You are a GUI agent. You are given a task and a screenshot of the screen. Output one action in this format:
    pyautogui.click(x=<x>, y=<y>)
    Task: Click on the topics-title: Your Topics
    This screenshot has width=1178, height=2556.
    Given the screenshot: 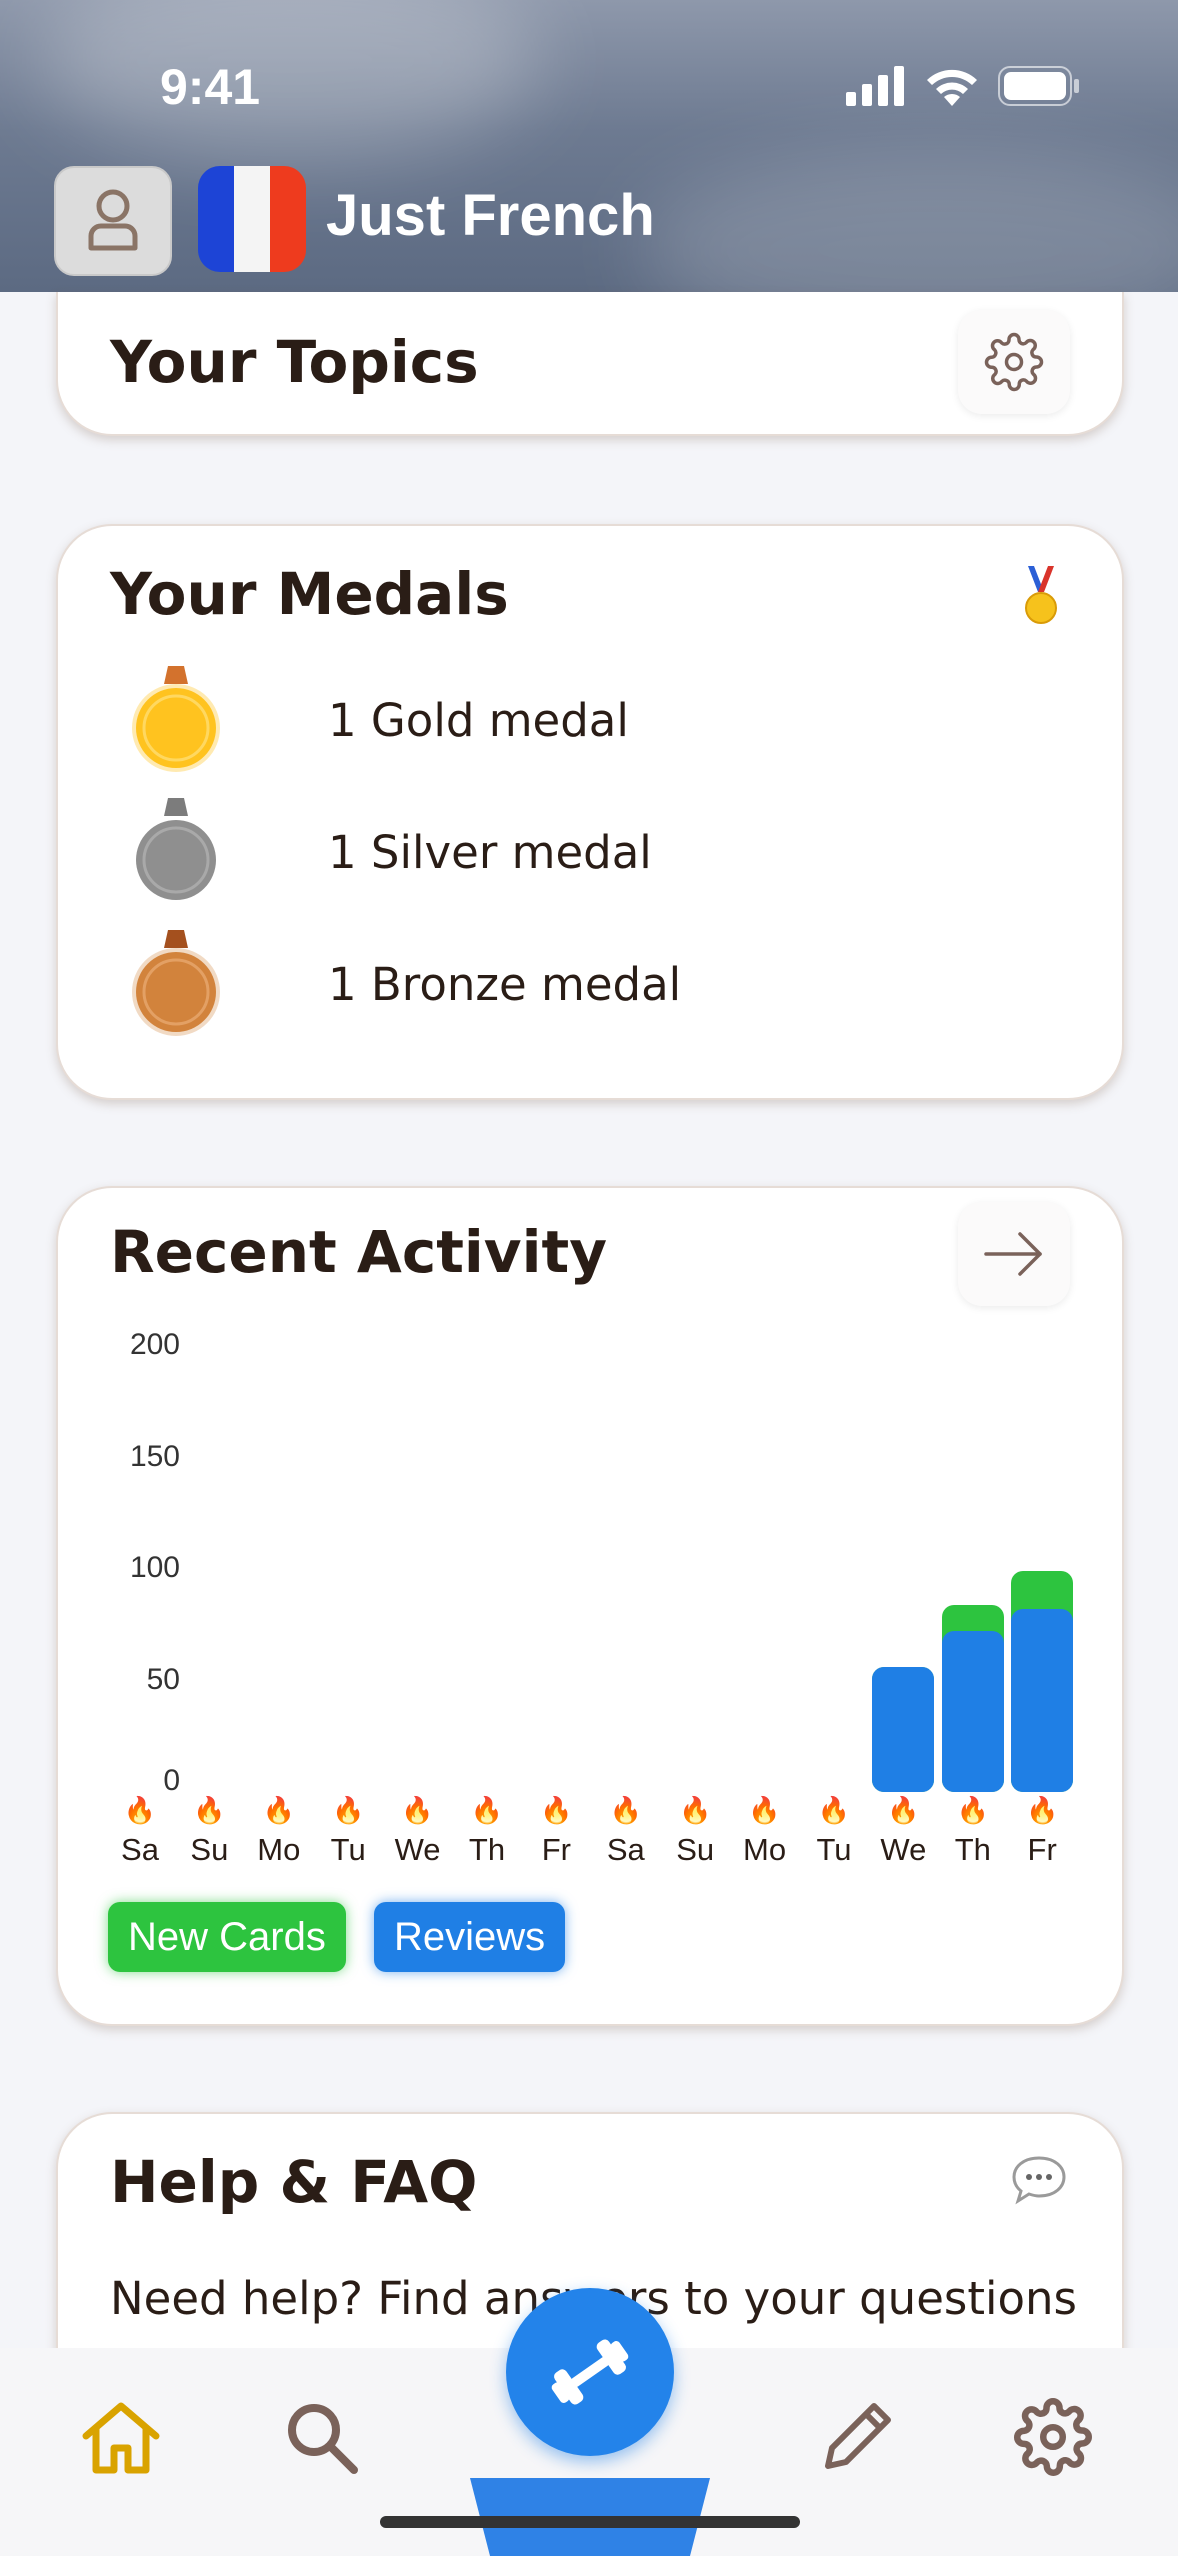 What is the action you would take?
    pyautogui.click(x=294, y=362)
    